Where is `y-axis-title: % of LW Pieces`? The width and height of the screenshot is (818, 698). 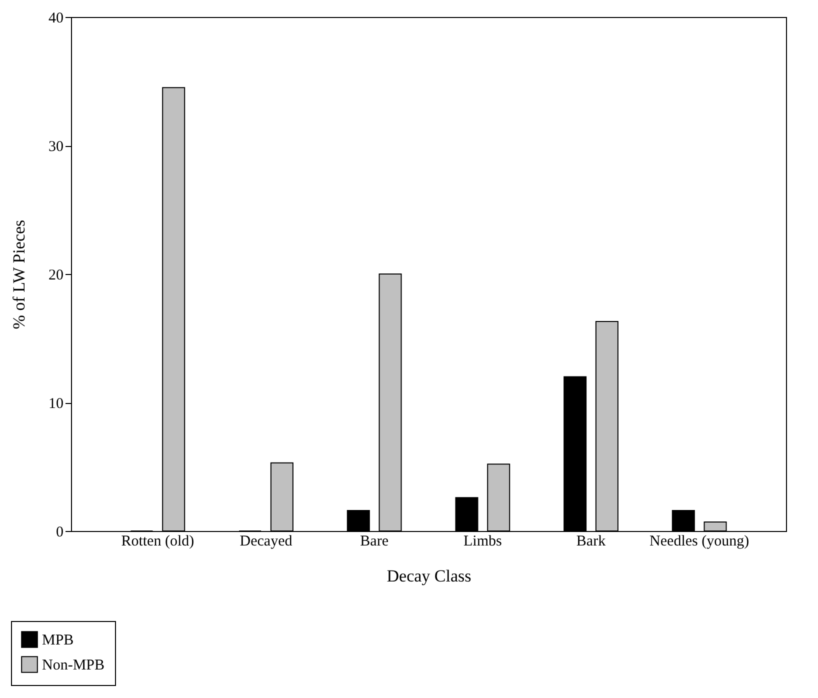 y-axis-title: % of LW Pieces is located at coordinates (19, 275).